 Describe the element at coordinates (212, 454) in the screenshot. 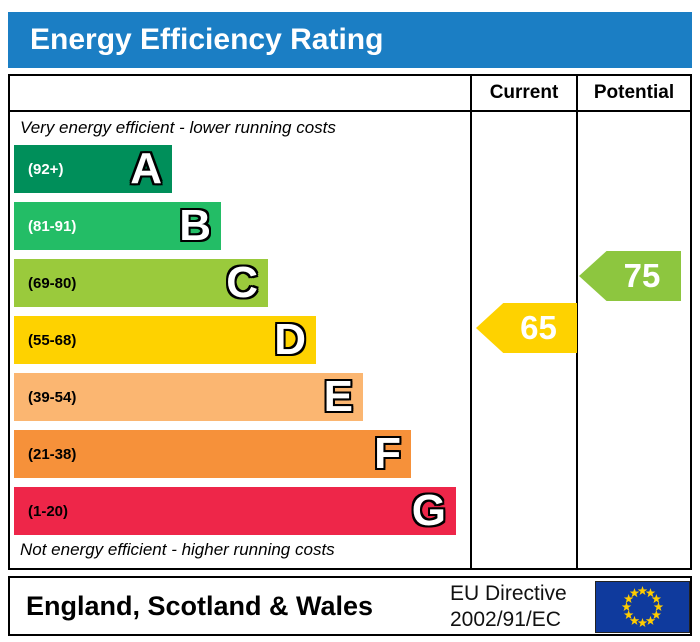

I see `band-bar-f: (21-38) F` at that location.